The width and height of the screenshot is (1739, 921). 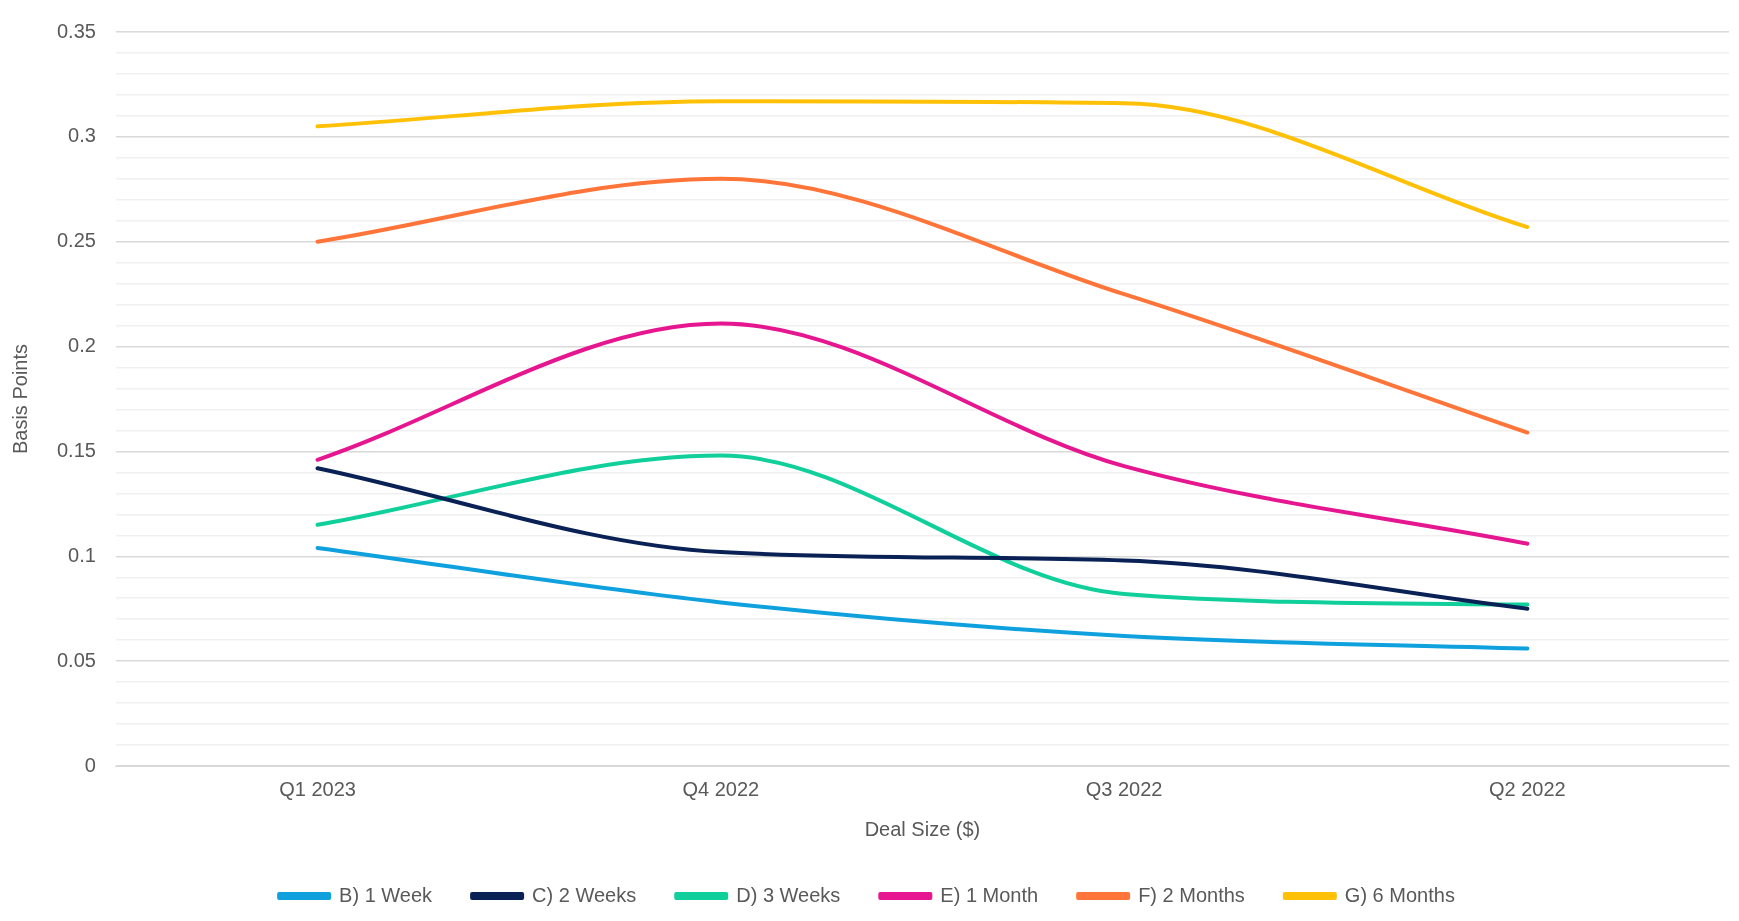 What do you see at coordinates (922, 828) in the screenshot?
I see `x-axis-title: Deal Size ($)` at bounding box center [922, 828].